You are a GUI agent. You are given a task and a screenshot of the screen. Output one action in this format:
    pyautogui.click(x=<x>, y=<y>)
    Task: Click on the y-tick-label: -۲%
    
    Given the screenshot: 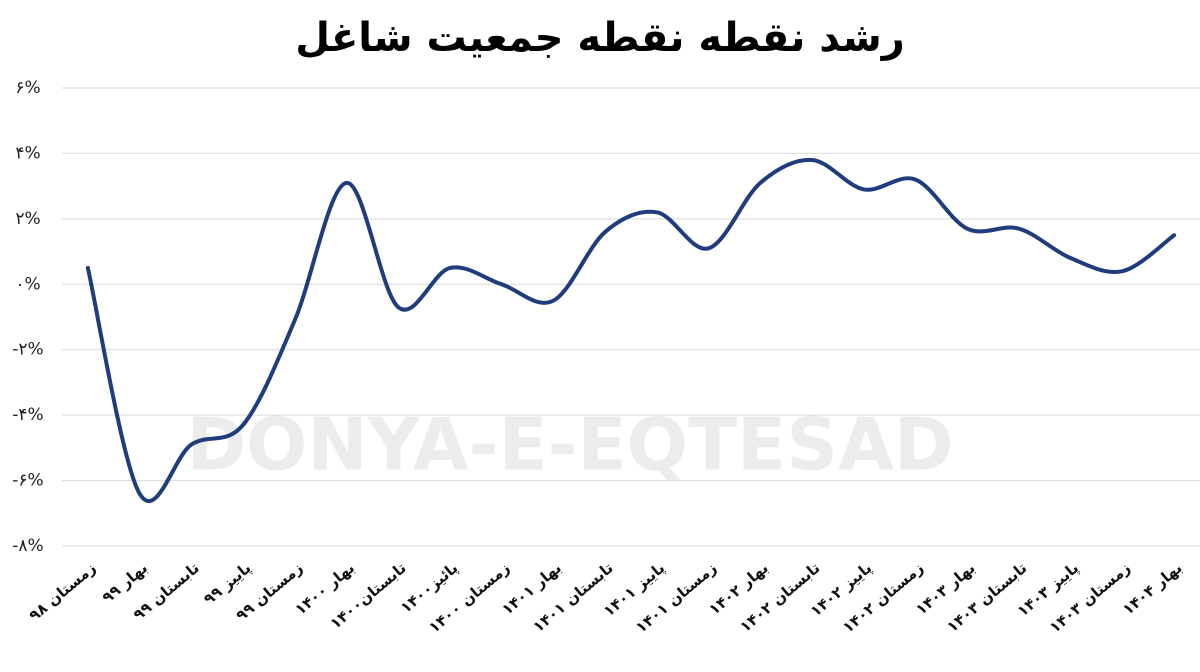 What is the action you would take?
    pyautogui.click(x=27, y=350)
    